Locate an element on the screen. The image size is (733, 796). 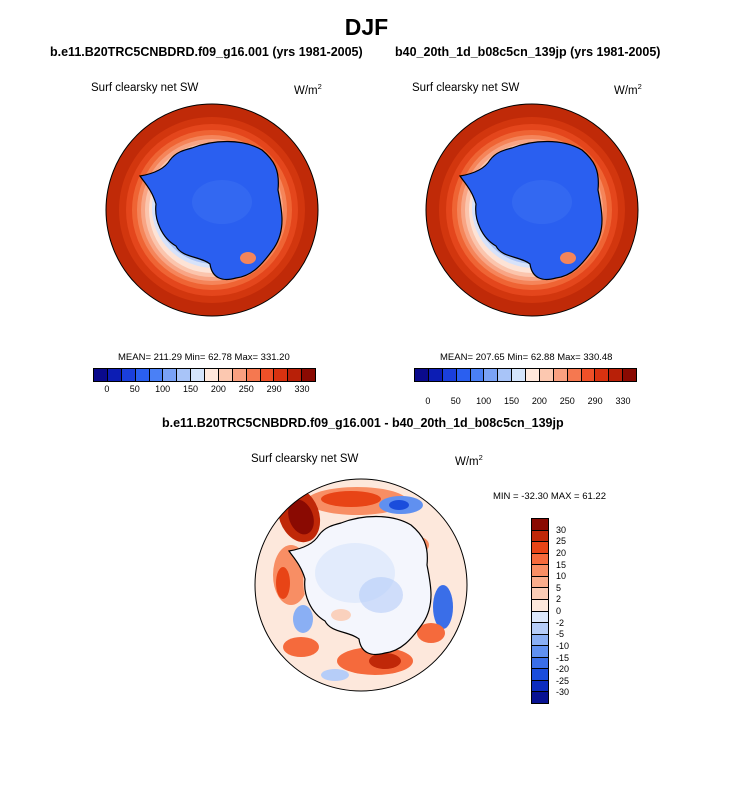
diff-colorbar-tick-label: 15 is located at coordinates (561, 564).